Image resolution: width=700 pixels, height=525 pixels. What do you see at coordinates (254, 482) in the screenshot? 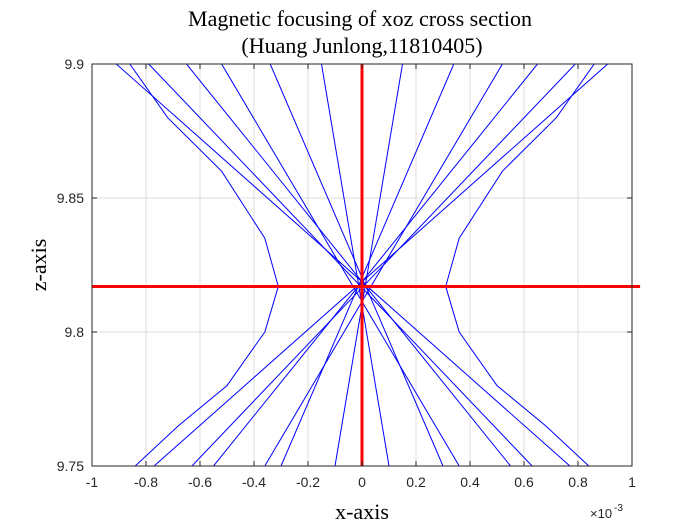
I see `x-tick-label: -0.4` at bounding box center [254, 482].